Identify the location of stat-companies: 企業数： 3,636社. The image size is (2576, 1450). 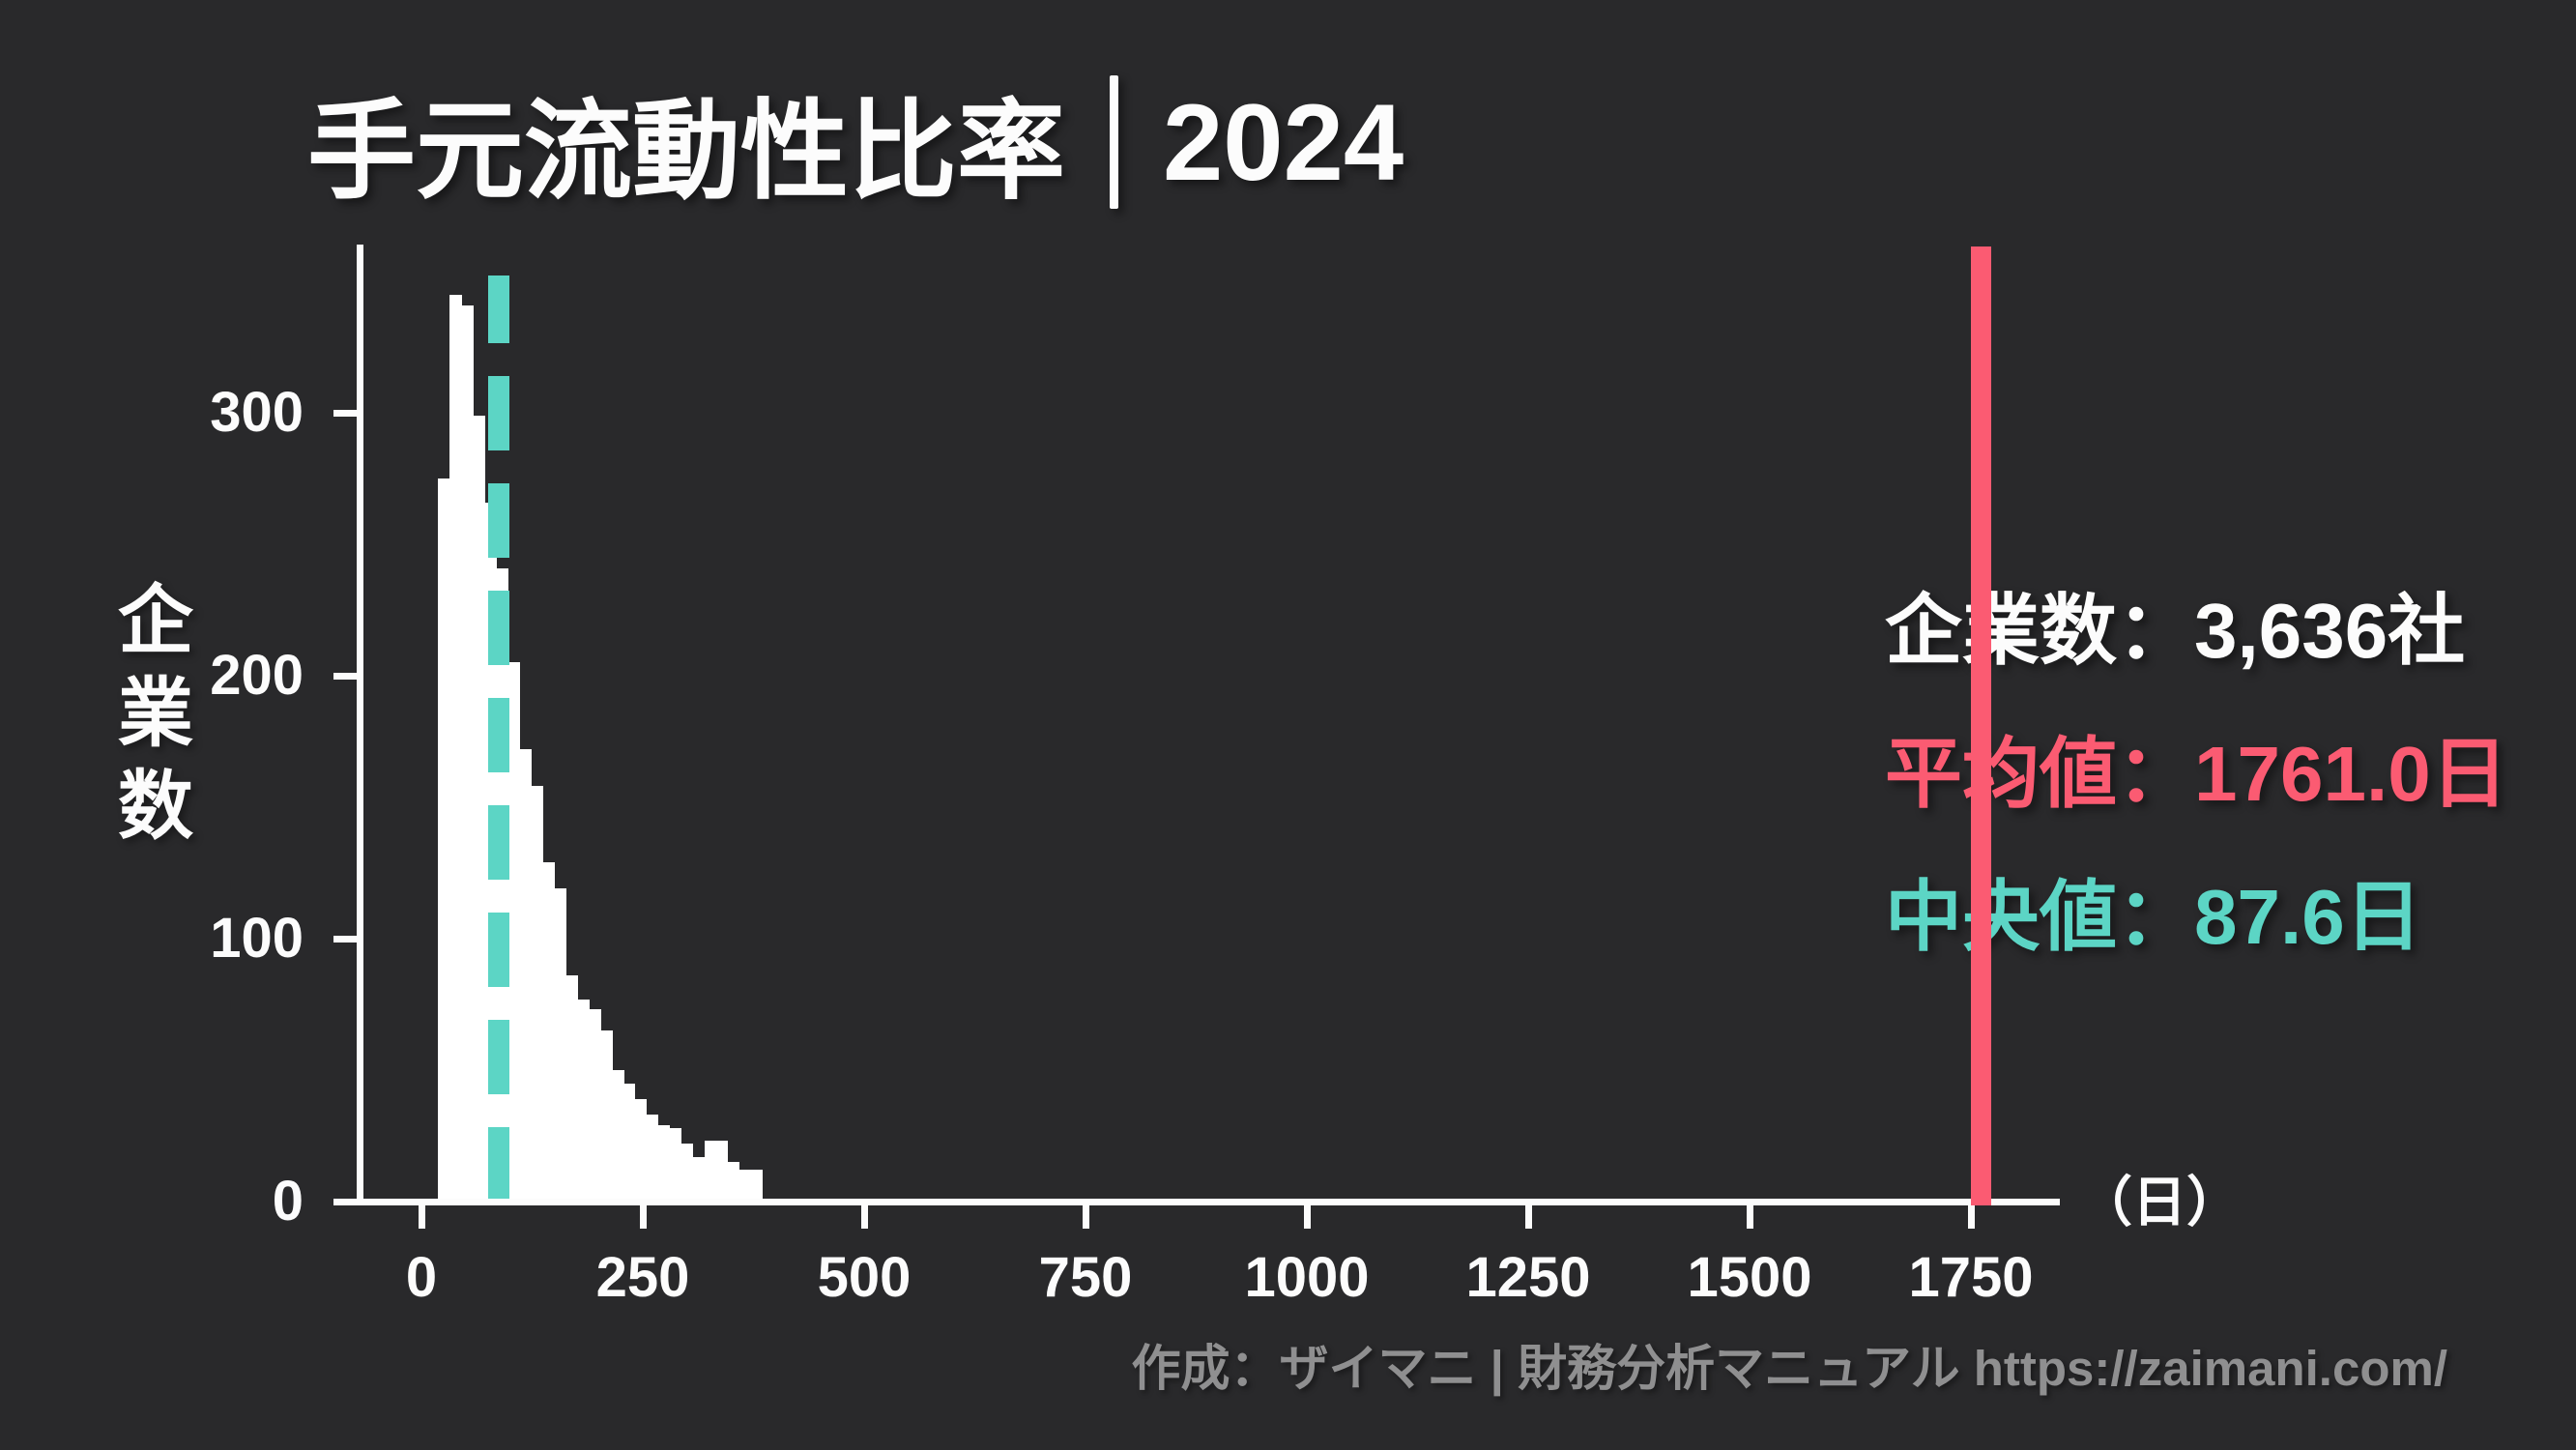
(2196, 632).